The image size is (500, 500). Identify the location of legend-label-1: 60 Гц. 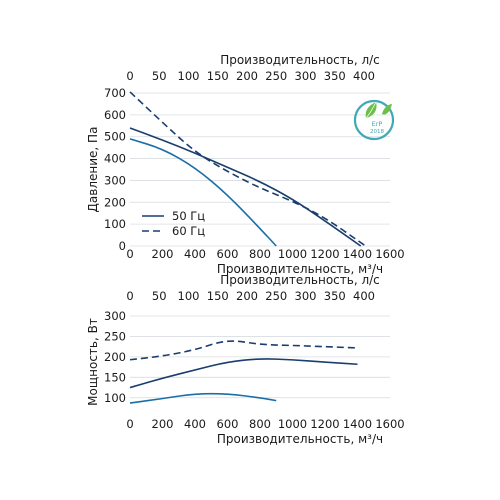
(188, 231).